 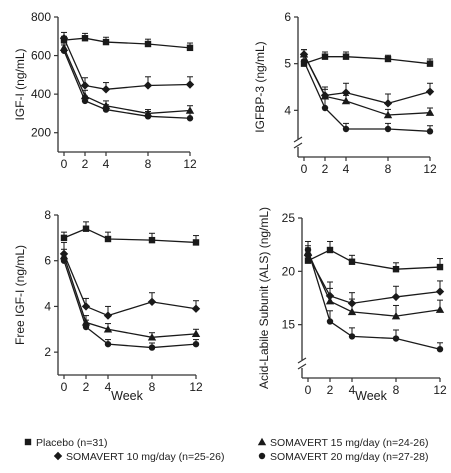 I want to click on legend-marker-circle, so click(x=262, y=456).